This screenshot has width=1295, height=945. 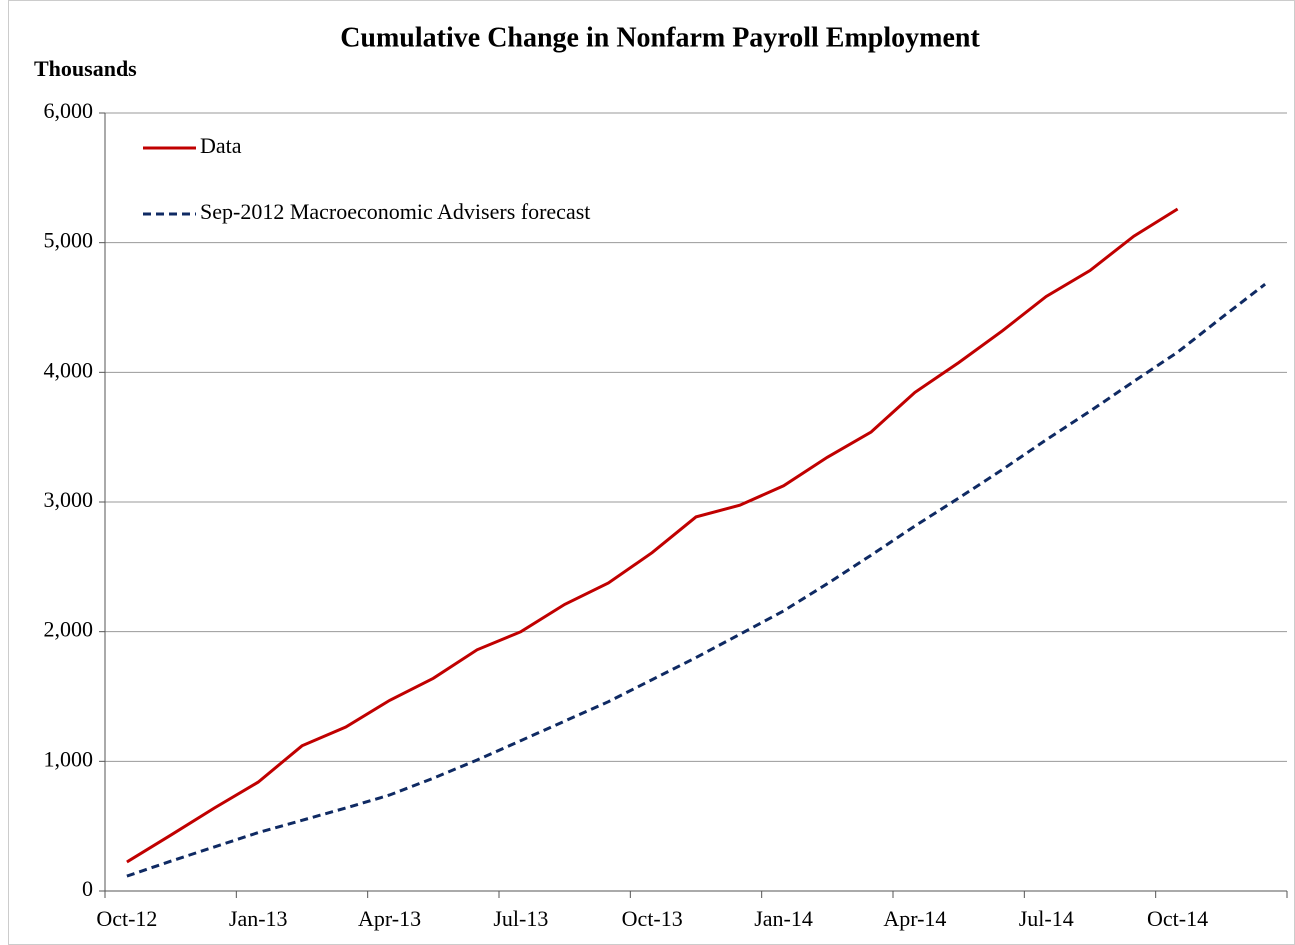 I want to click on x-tick-label: Oct-14, so click(x=1177, y=918).